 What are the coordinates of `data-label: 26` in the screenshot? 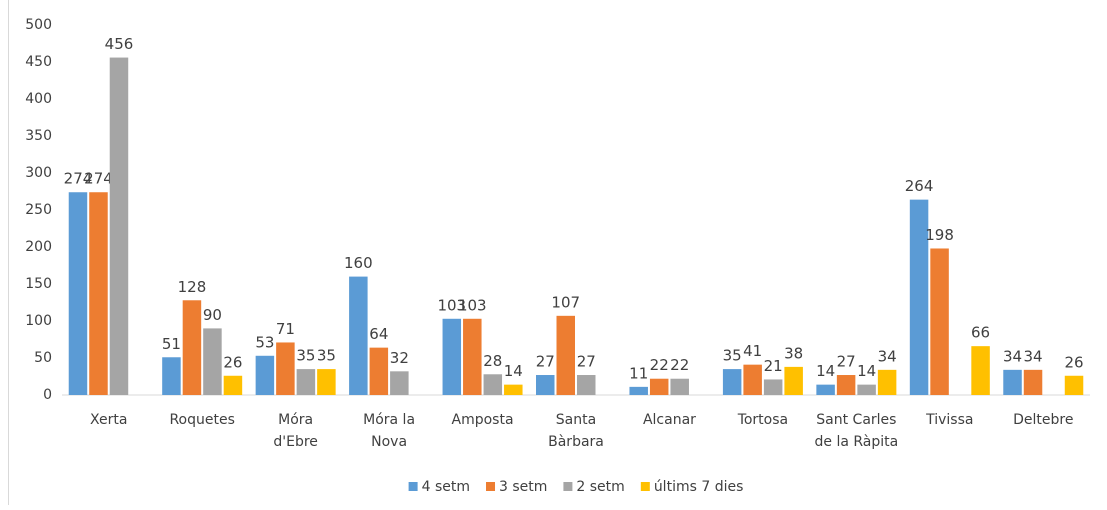 It's located at (232, 362).